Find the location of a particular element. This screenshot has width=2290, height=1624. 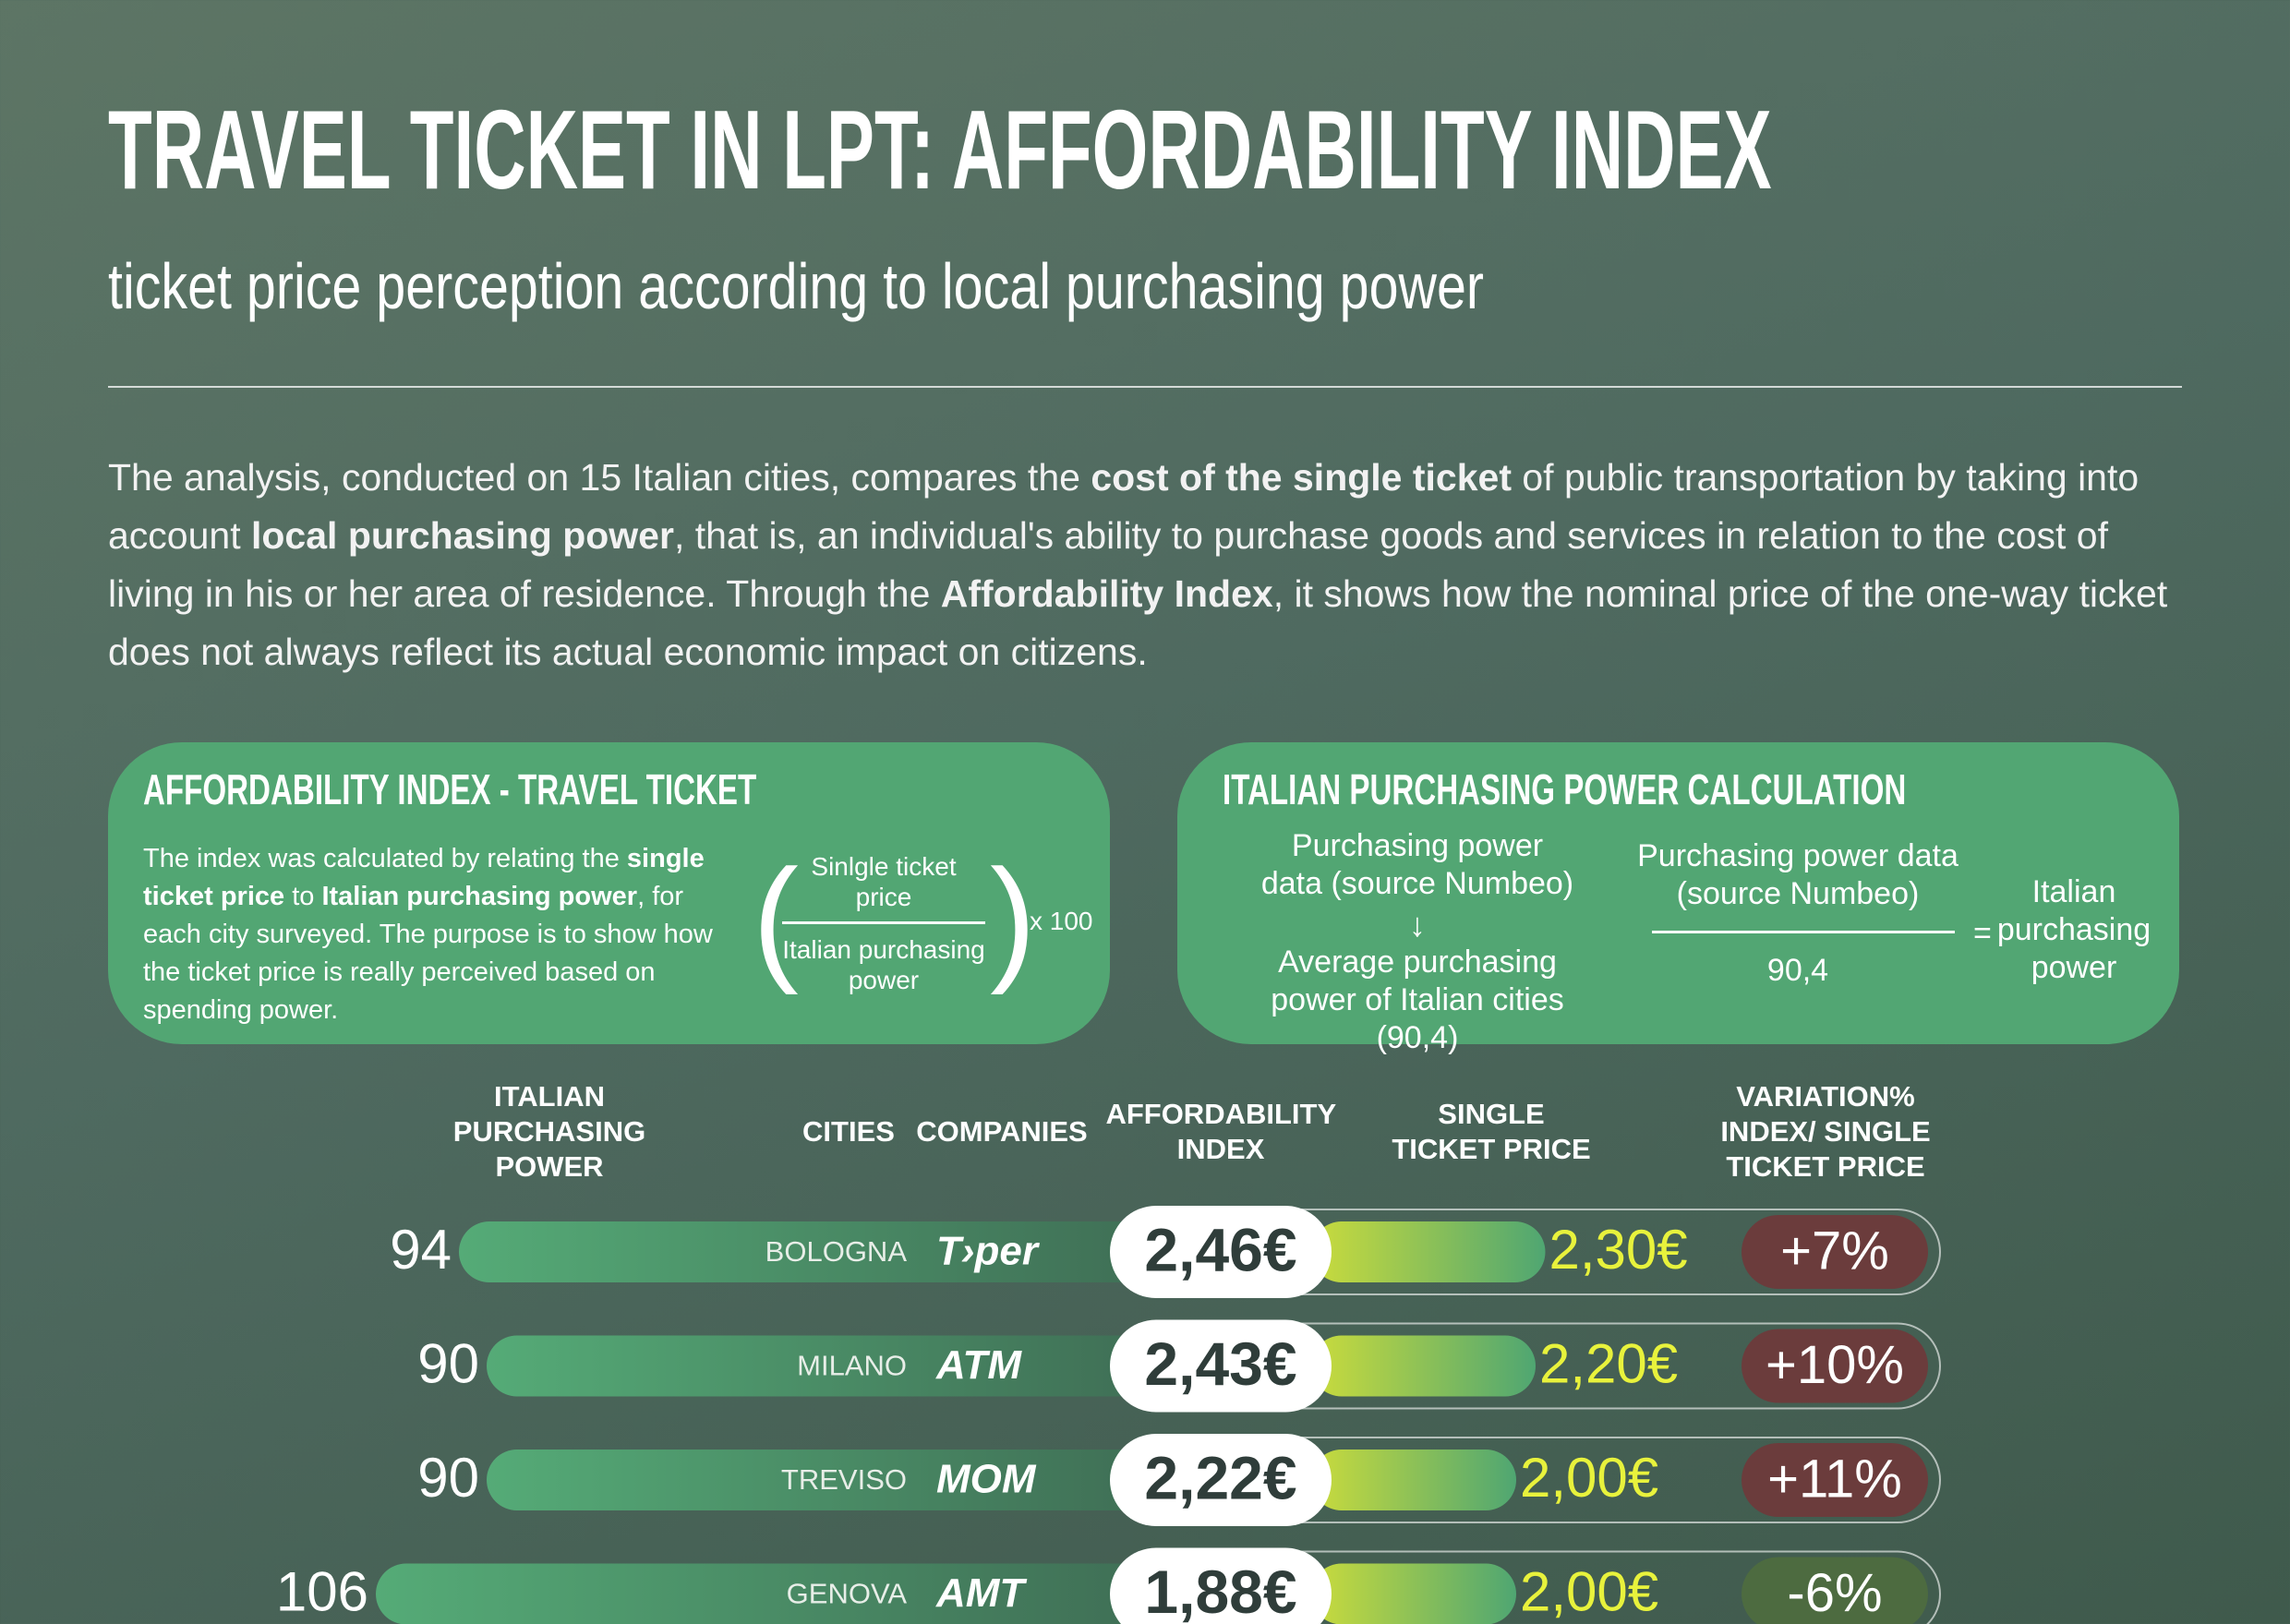

column-header: ITALIAN PURCHASING POWER is located at coordinates (549, 1131).